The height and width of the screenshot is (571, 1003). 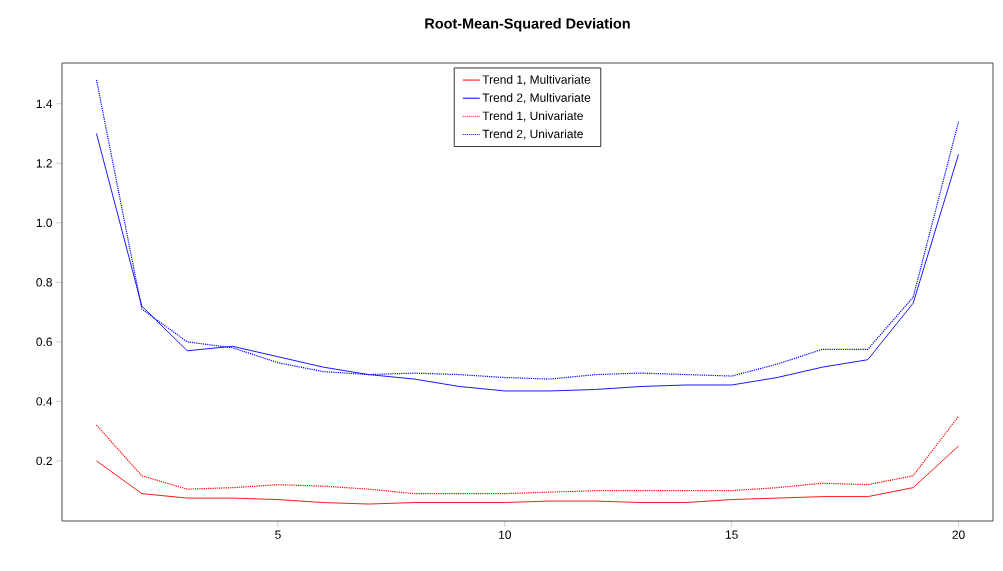 What do you see at coordinates (532, 134) in the screenshot?
I see `legend-label: Trend 2, Univariate` at bounding box center [532, 134].